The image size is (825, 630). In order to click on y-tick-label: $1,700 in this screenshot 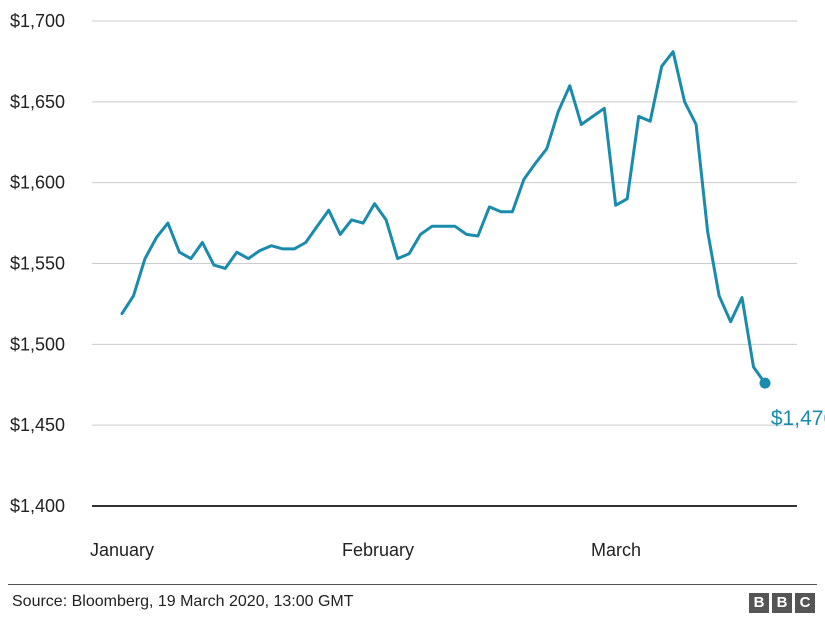, I will do `click(37, 21)`.